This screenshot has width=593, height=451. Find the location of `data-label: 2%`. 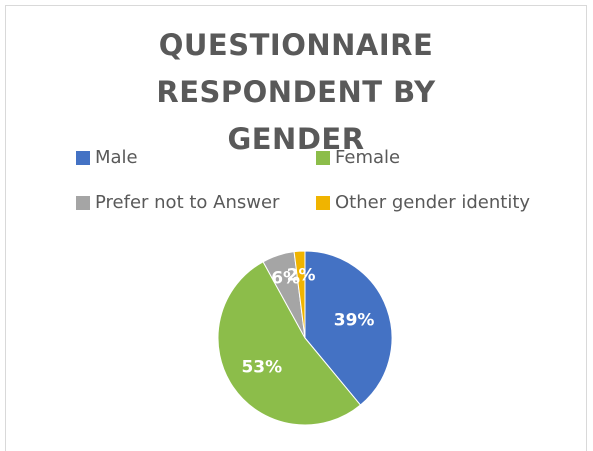

data-label: 2% is located at coordinates (301, 275).